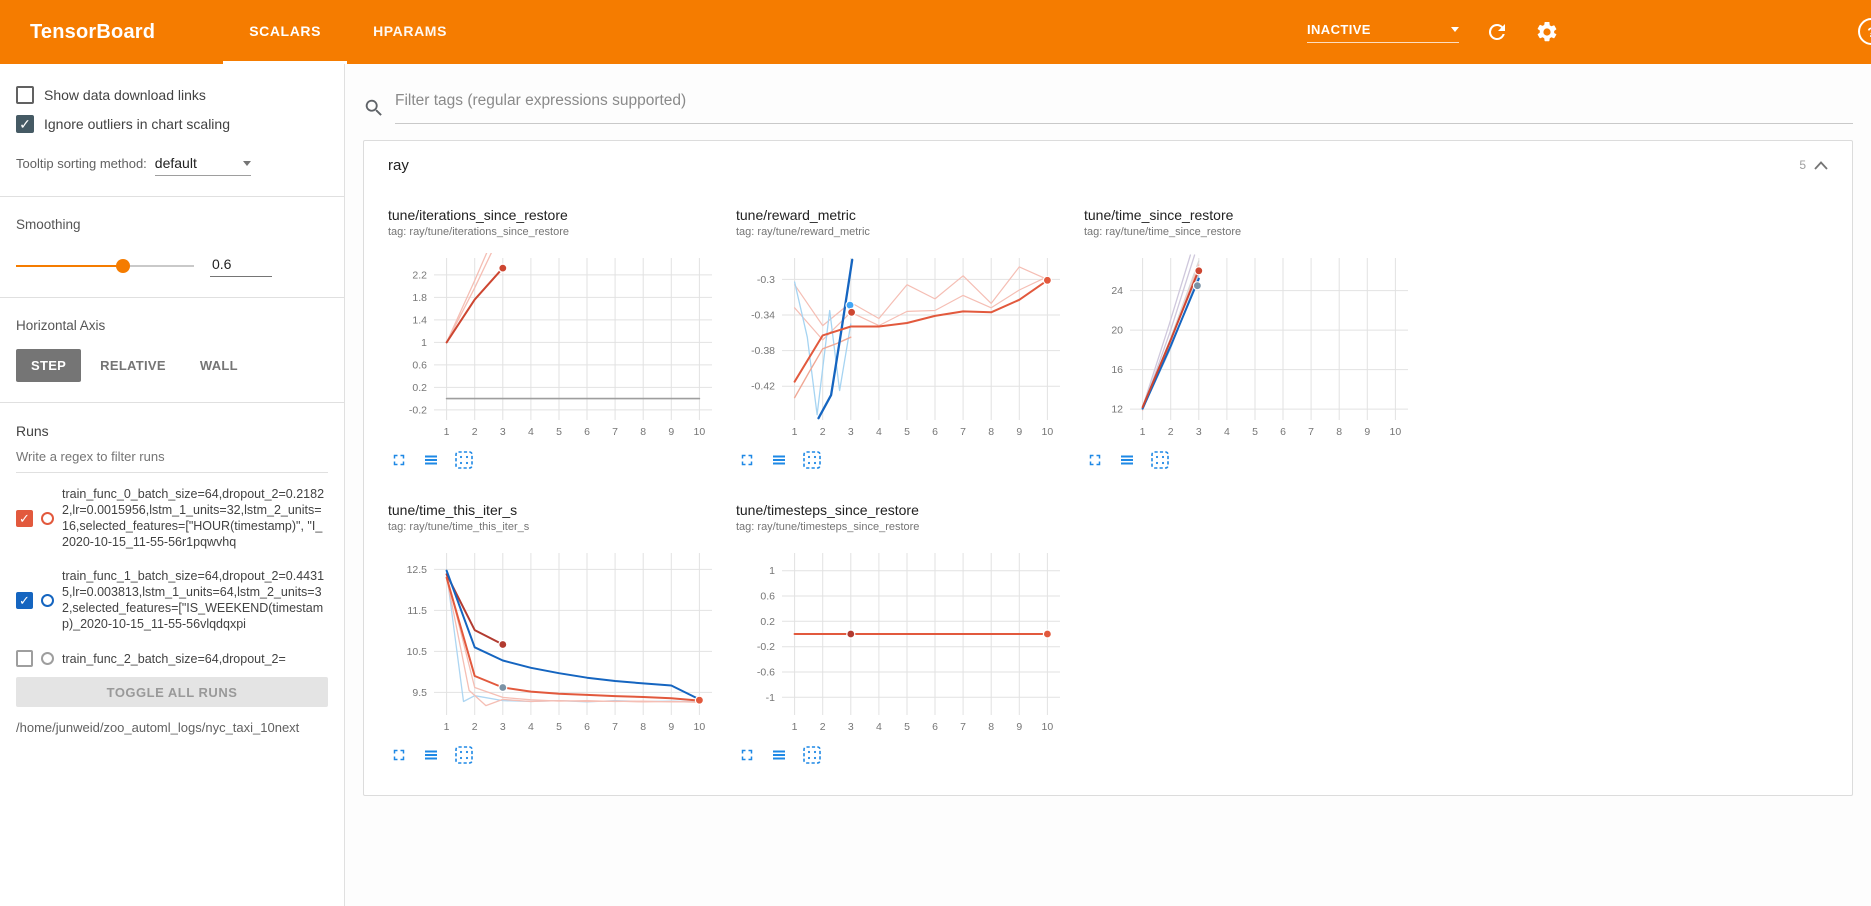 The width and height of the screenshot is (1871, 906). Describe the element at coordinates (1124, 108) in the screenshot. I see `tag-filter-input` at that location.